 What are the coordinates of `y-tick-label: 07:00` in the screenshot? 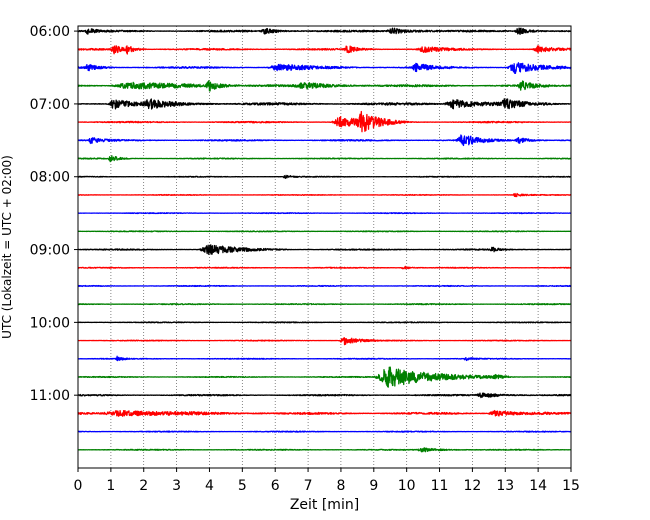 It's located at (50, 105).